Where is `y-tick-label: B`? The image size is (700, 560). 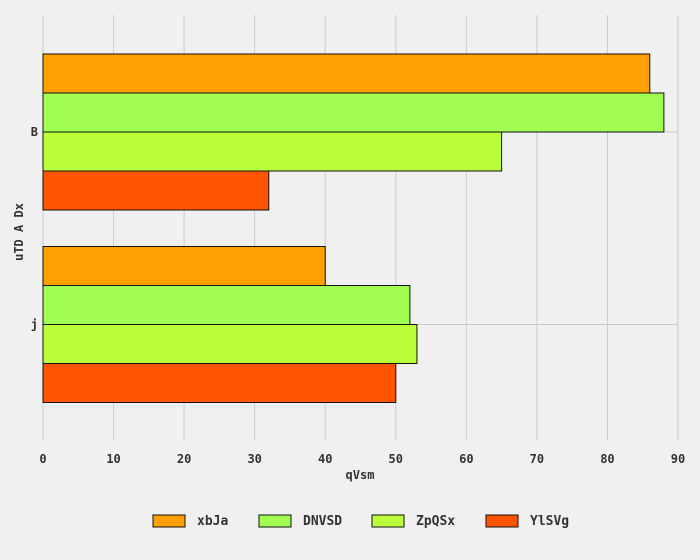 y-tick-label: B is located at coordinates (34, 132).